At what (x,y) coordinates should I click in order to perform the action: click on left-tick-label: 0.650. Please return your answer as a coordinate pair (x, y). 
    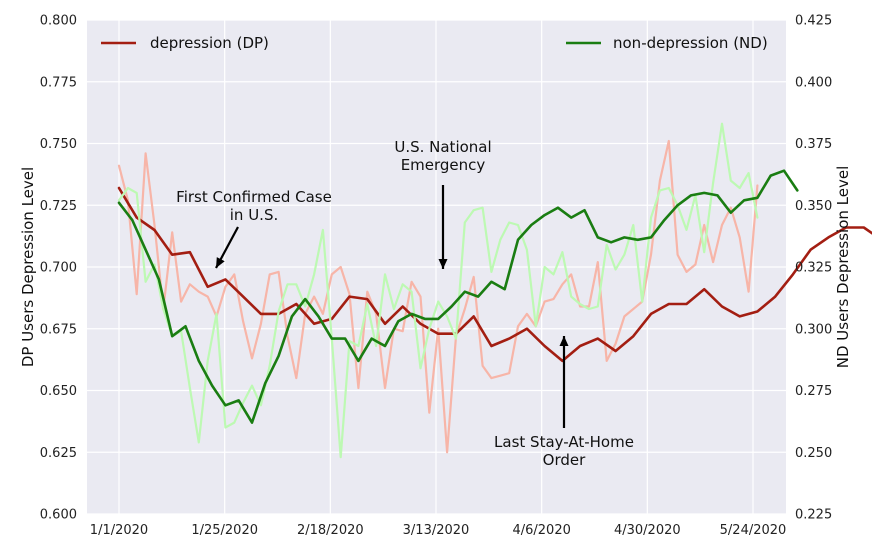
    Looking at the image, I should click on (58, 391).